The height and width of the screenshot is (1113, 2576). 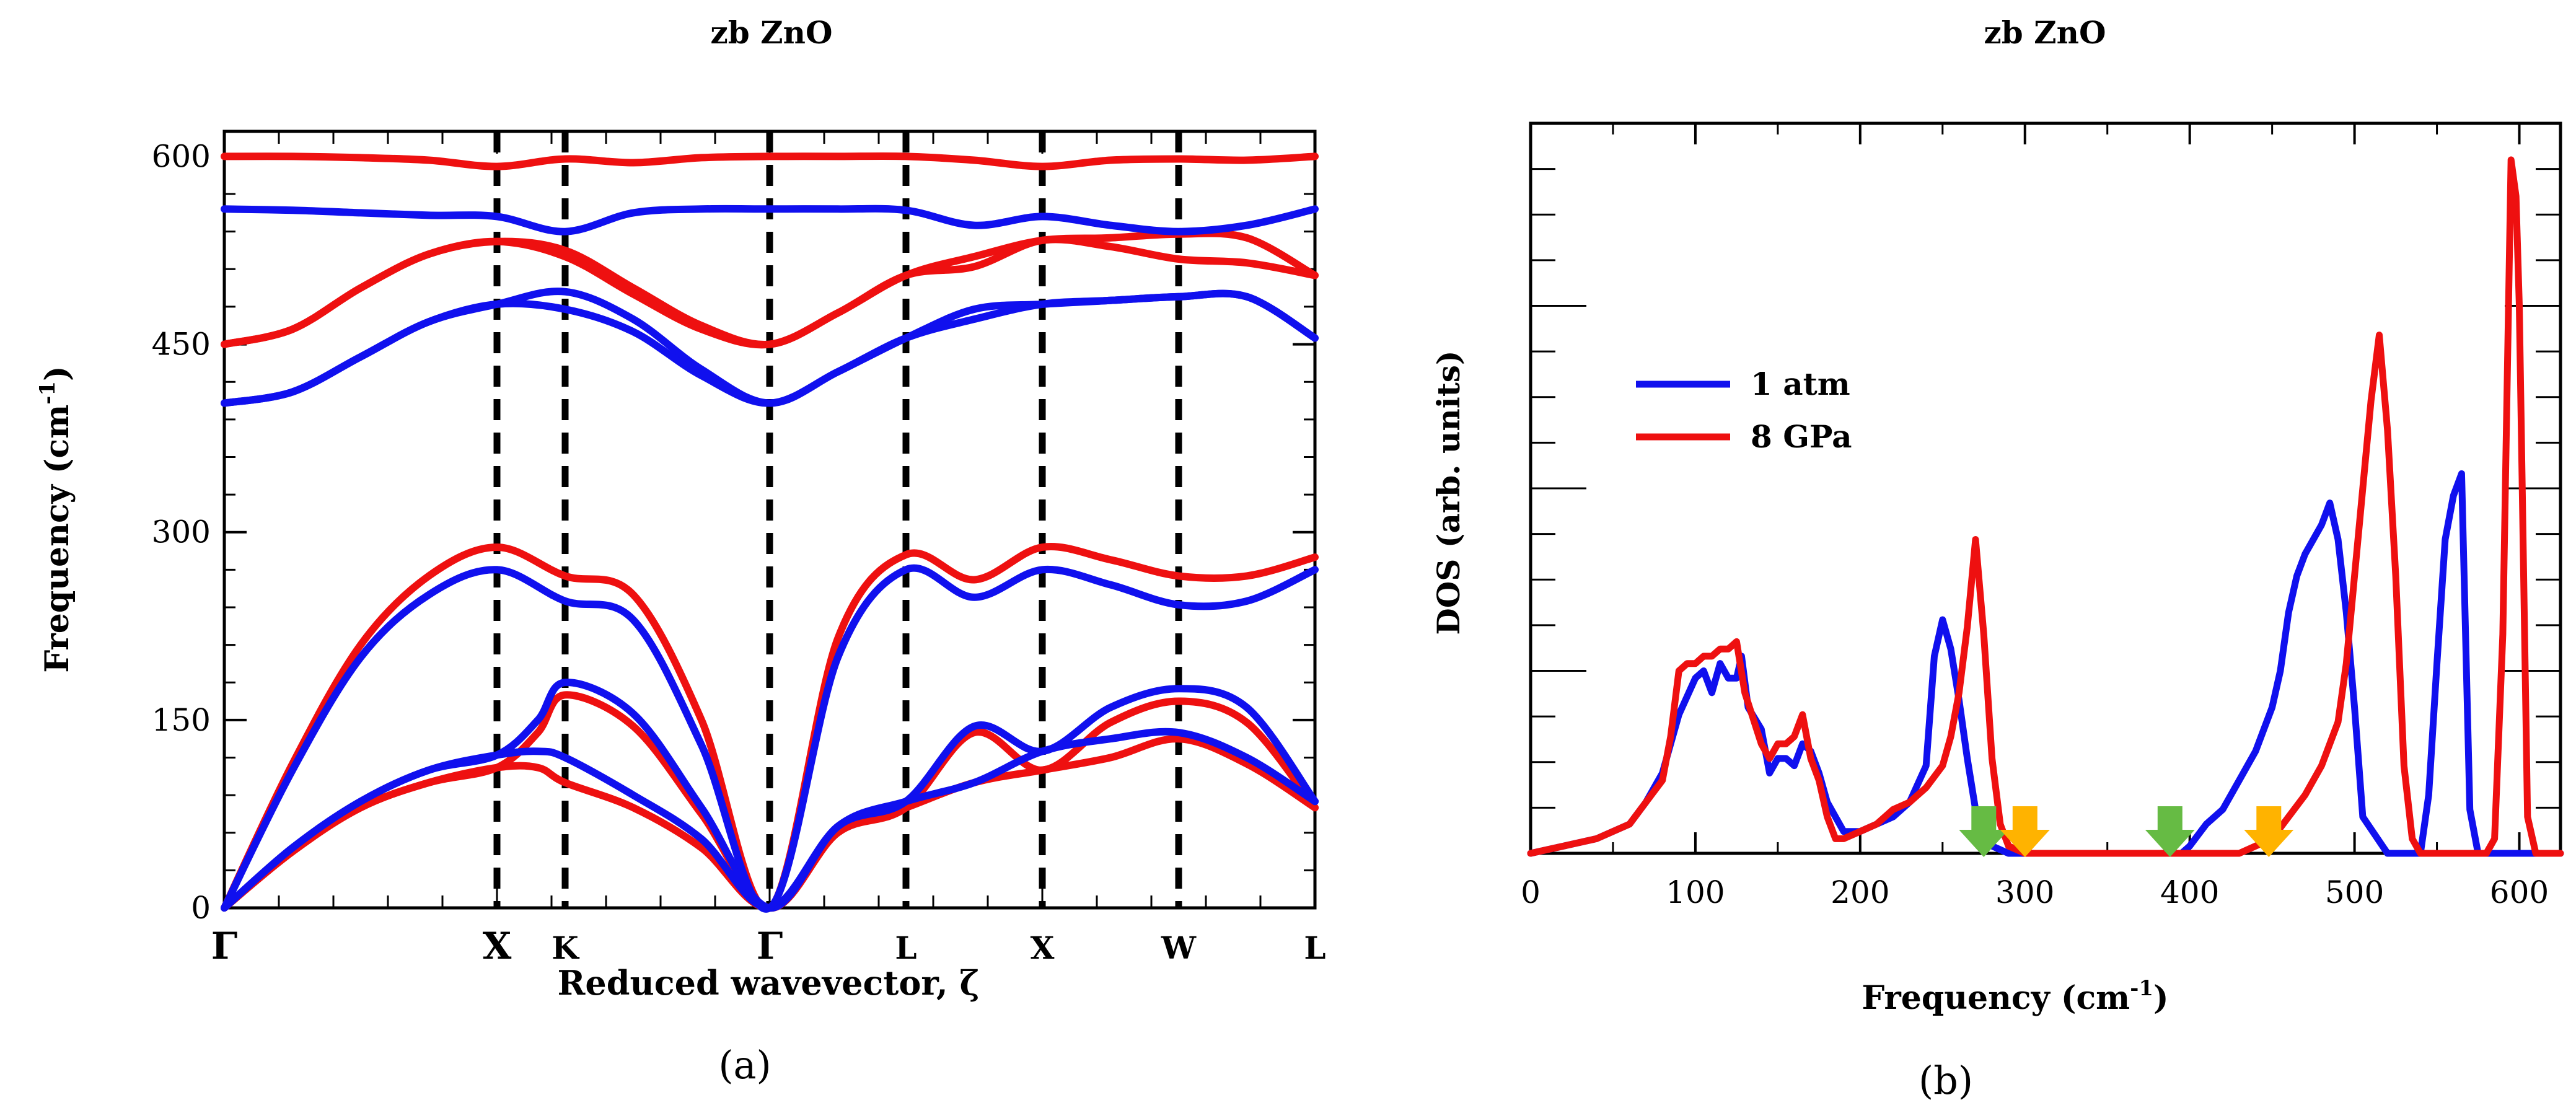 What do you see at coordinates (182, 156) in the screenshot?
I see `y-tick-label: 600` at bounding box center [182, 156].